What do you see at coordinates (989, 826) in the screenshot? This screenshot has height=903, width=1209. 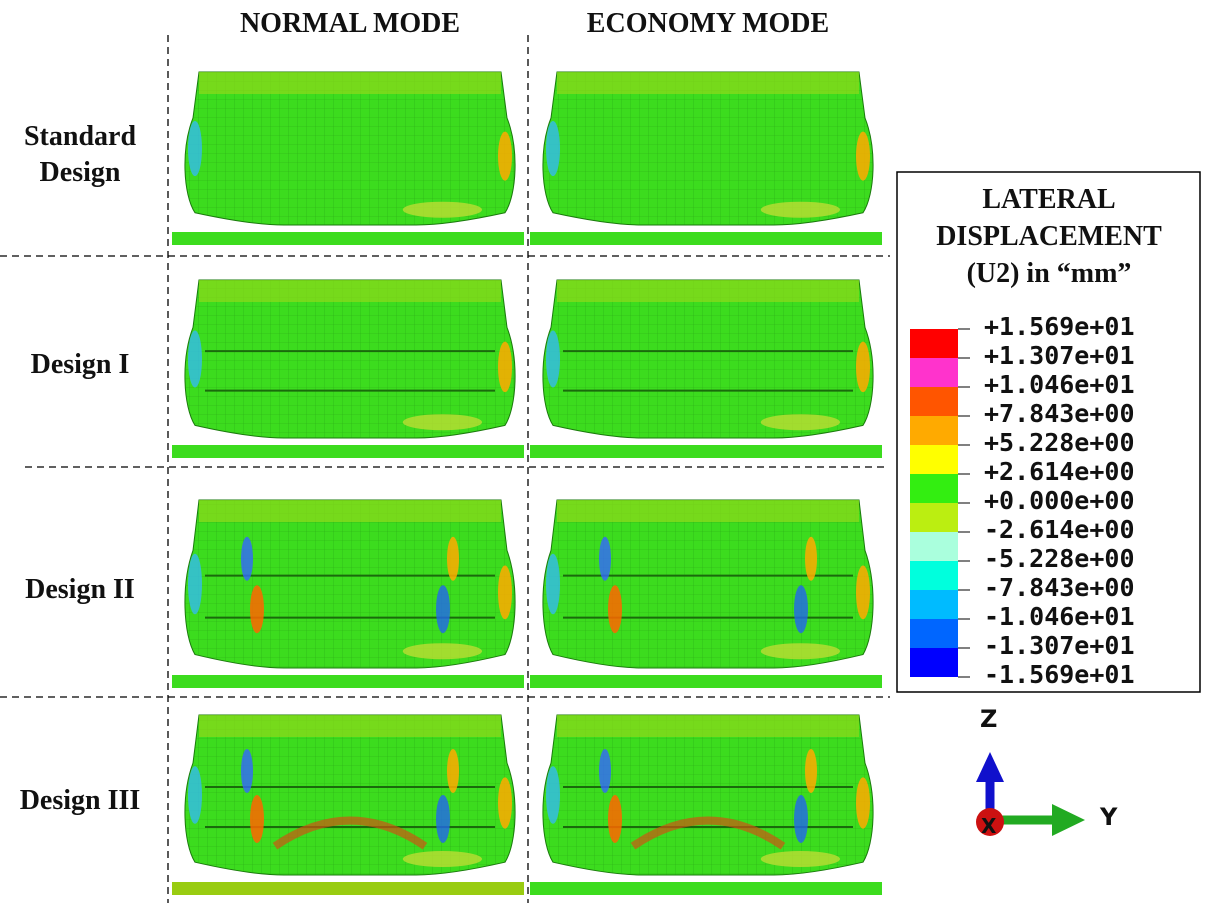 I see `axis-label: X` at bounding box center [989, 826].